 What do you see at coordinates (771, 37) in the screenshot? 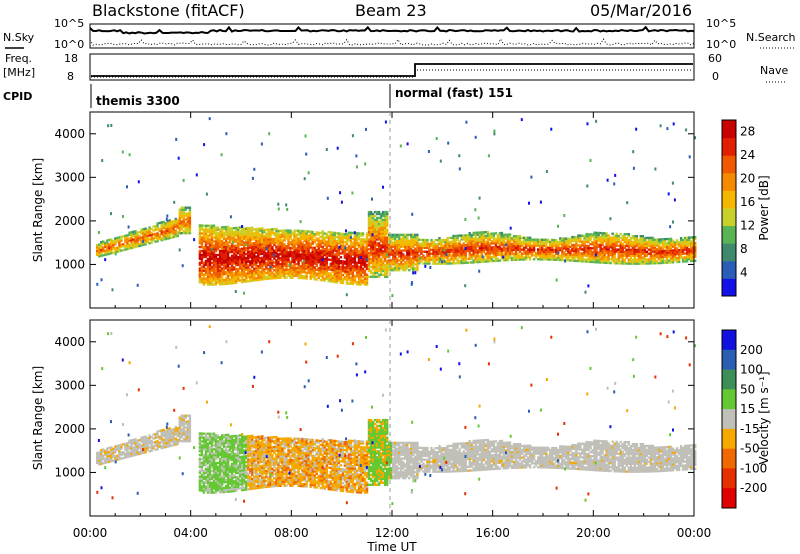
I see `noise-search-label: N.Search` at bounding box center [771, 37].